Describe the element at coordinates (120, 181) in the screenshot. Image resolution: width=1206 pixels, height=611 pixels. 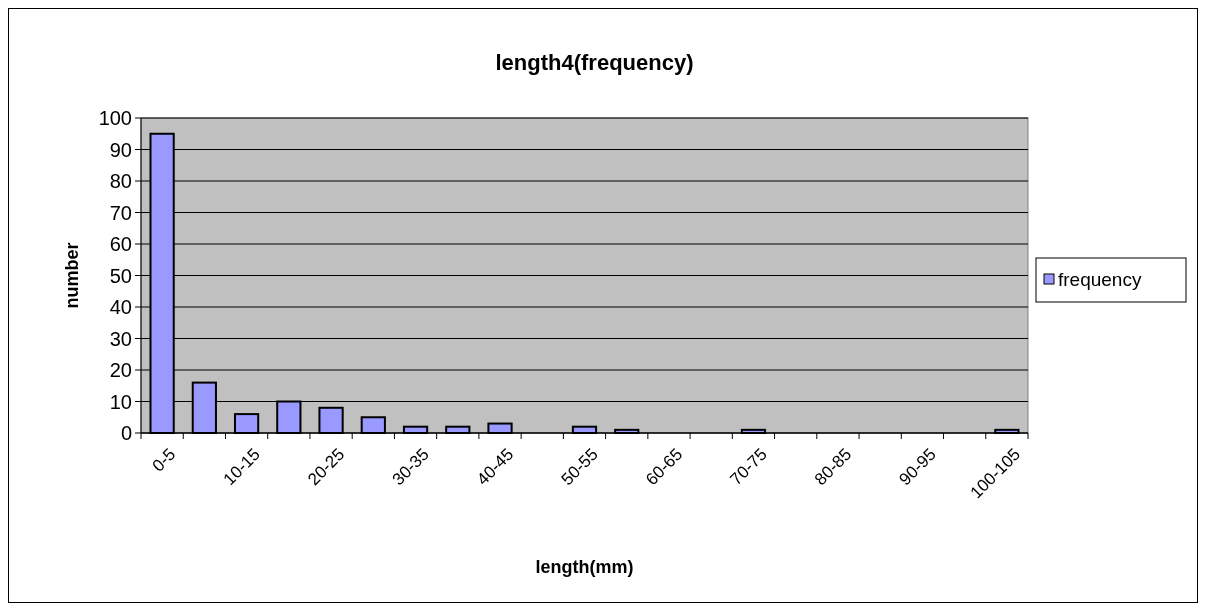
I see `y-tick-label: 80` at that location.